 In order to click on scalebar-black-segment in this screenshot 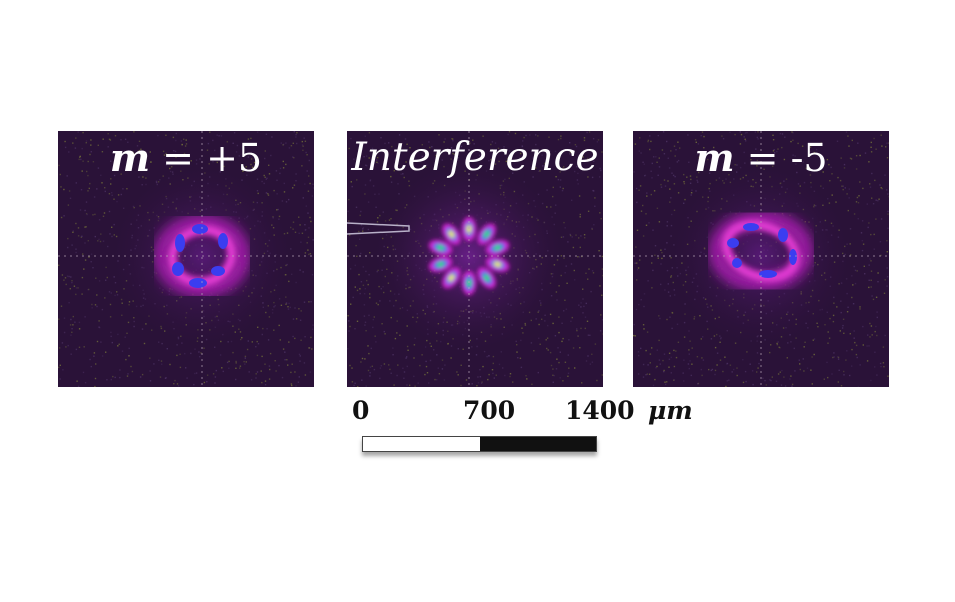, I will do `click(537, 444)`.